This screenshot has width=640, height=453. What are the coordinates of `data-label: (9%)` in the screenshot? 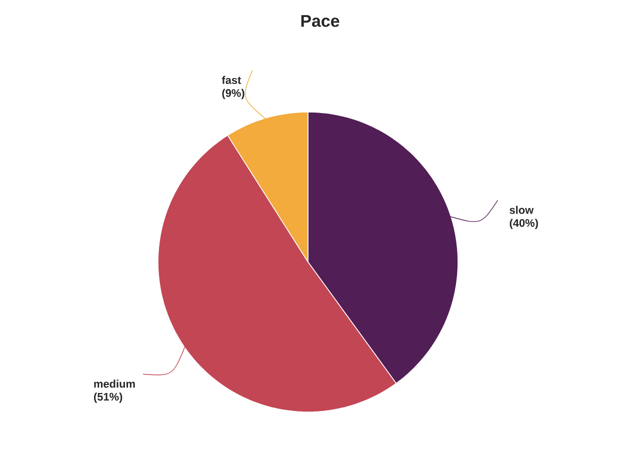 It's located at (233, 94).